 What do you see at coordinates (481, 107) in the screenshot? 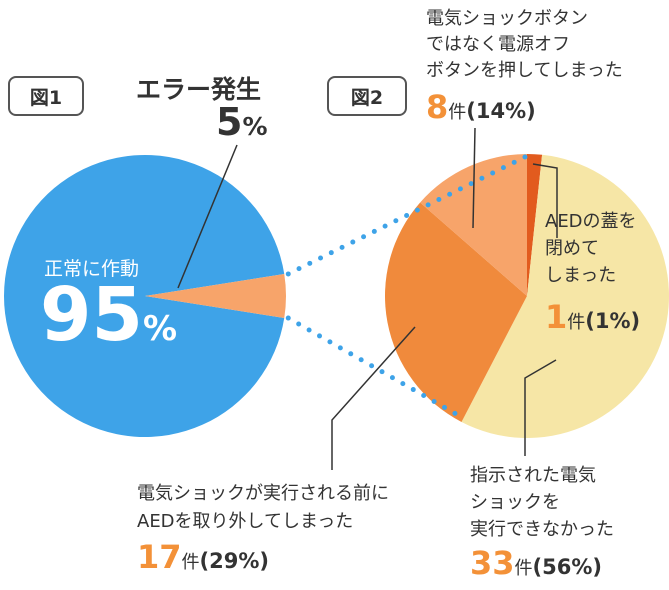
I see `slice-poweroff-count: 8件(14%)` at bounding box center [481, 107].